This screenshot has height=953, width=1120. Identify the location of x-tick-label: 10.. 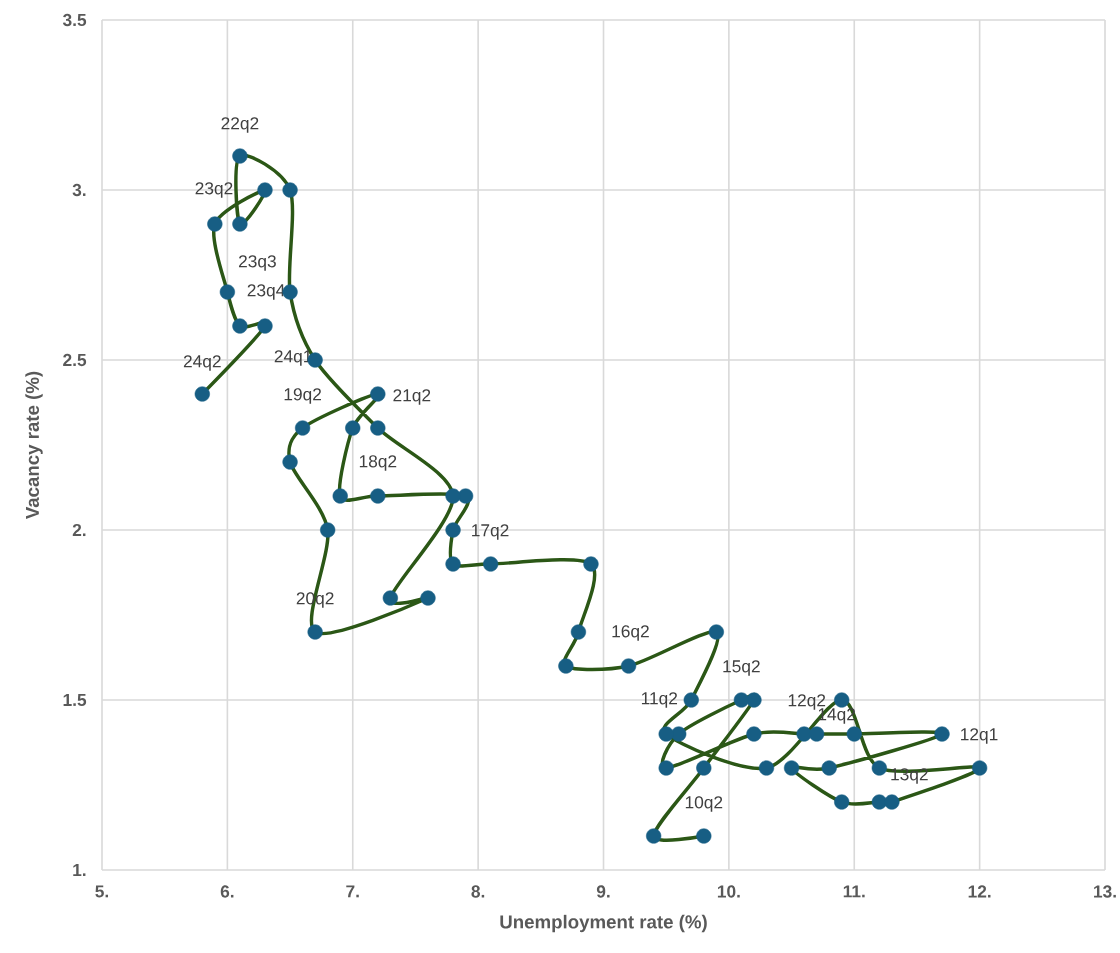
(728, 891).